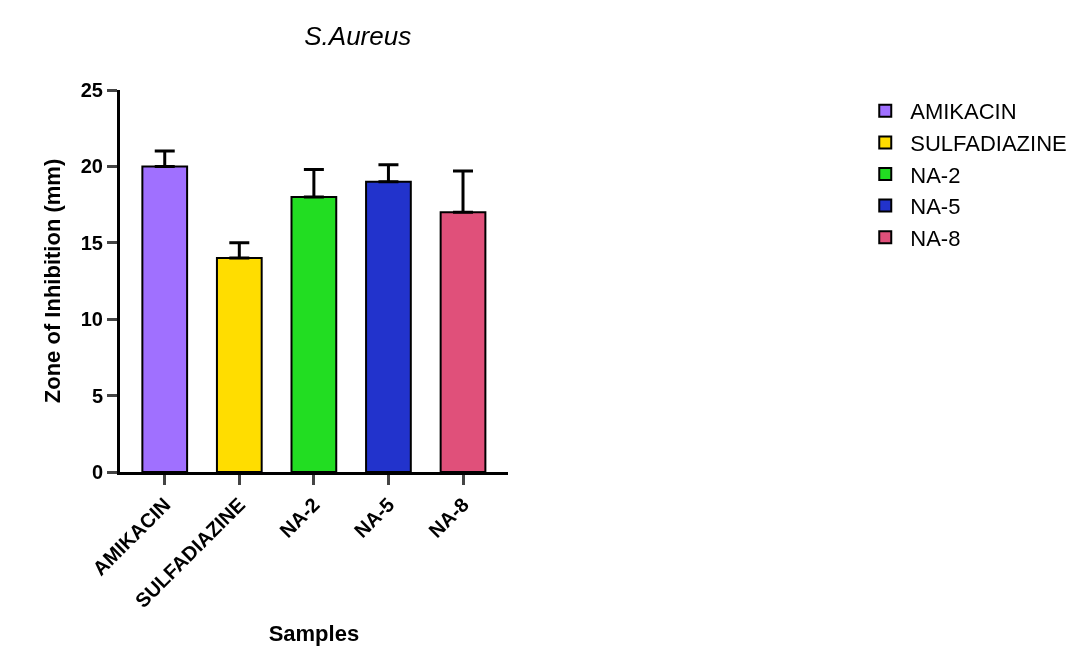 This screenshot has width=1084, height=672. I want to click on legend-label: NA-8, so click(935, 238).